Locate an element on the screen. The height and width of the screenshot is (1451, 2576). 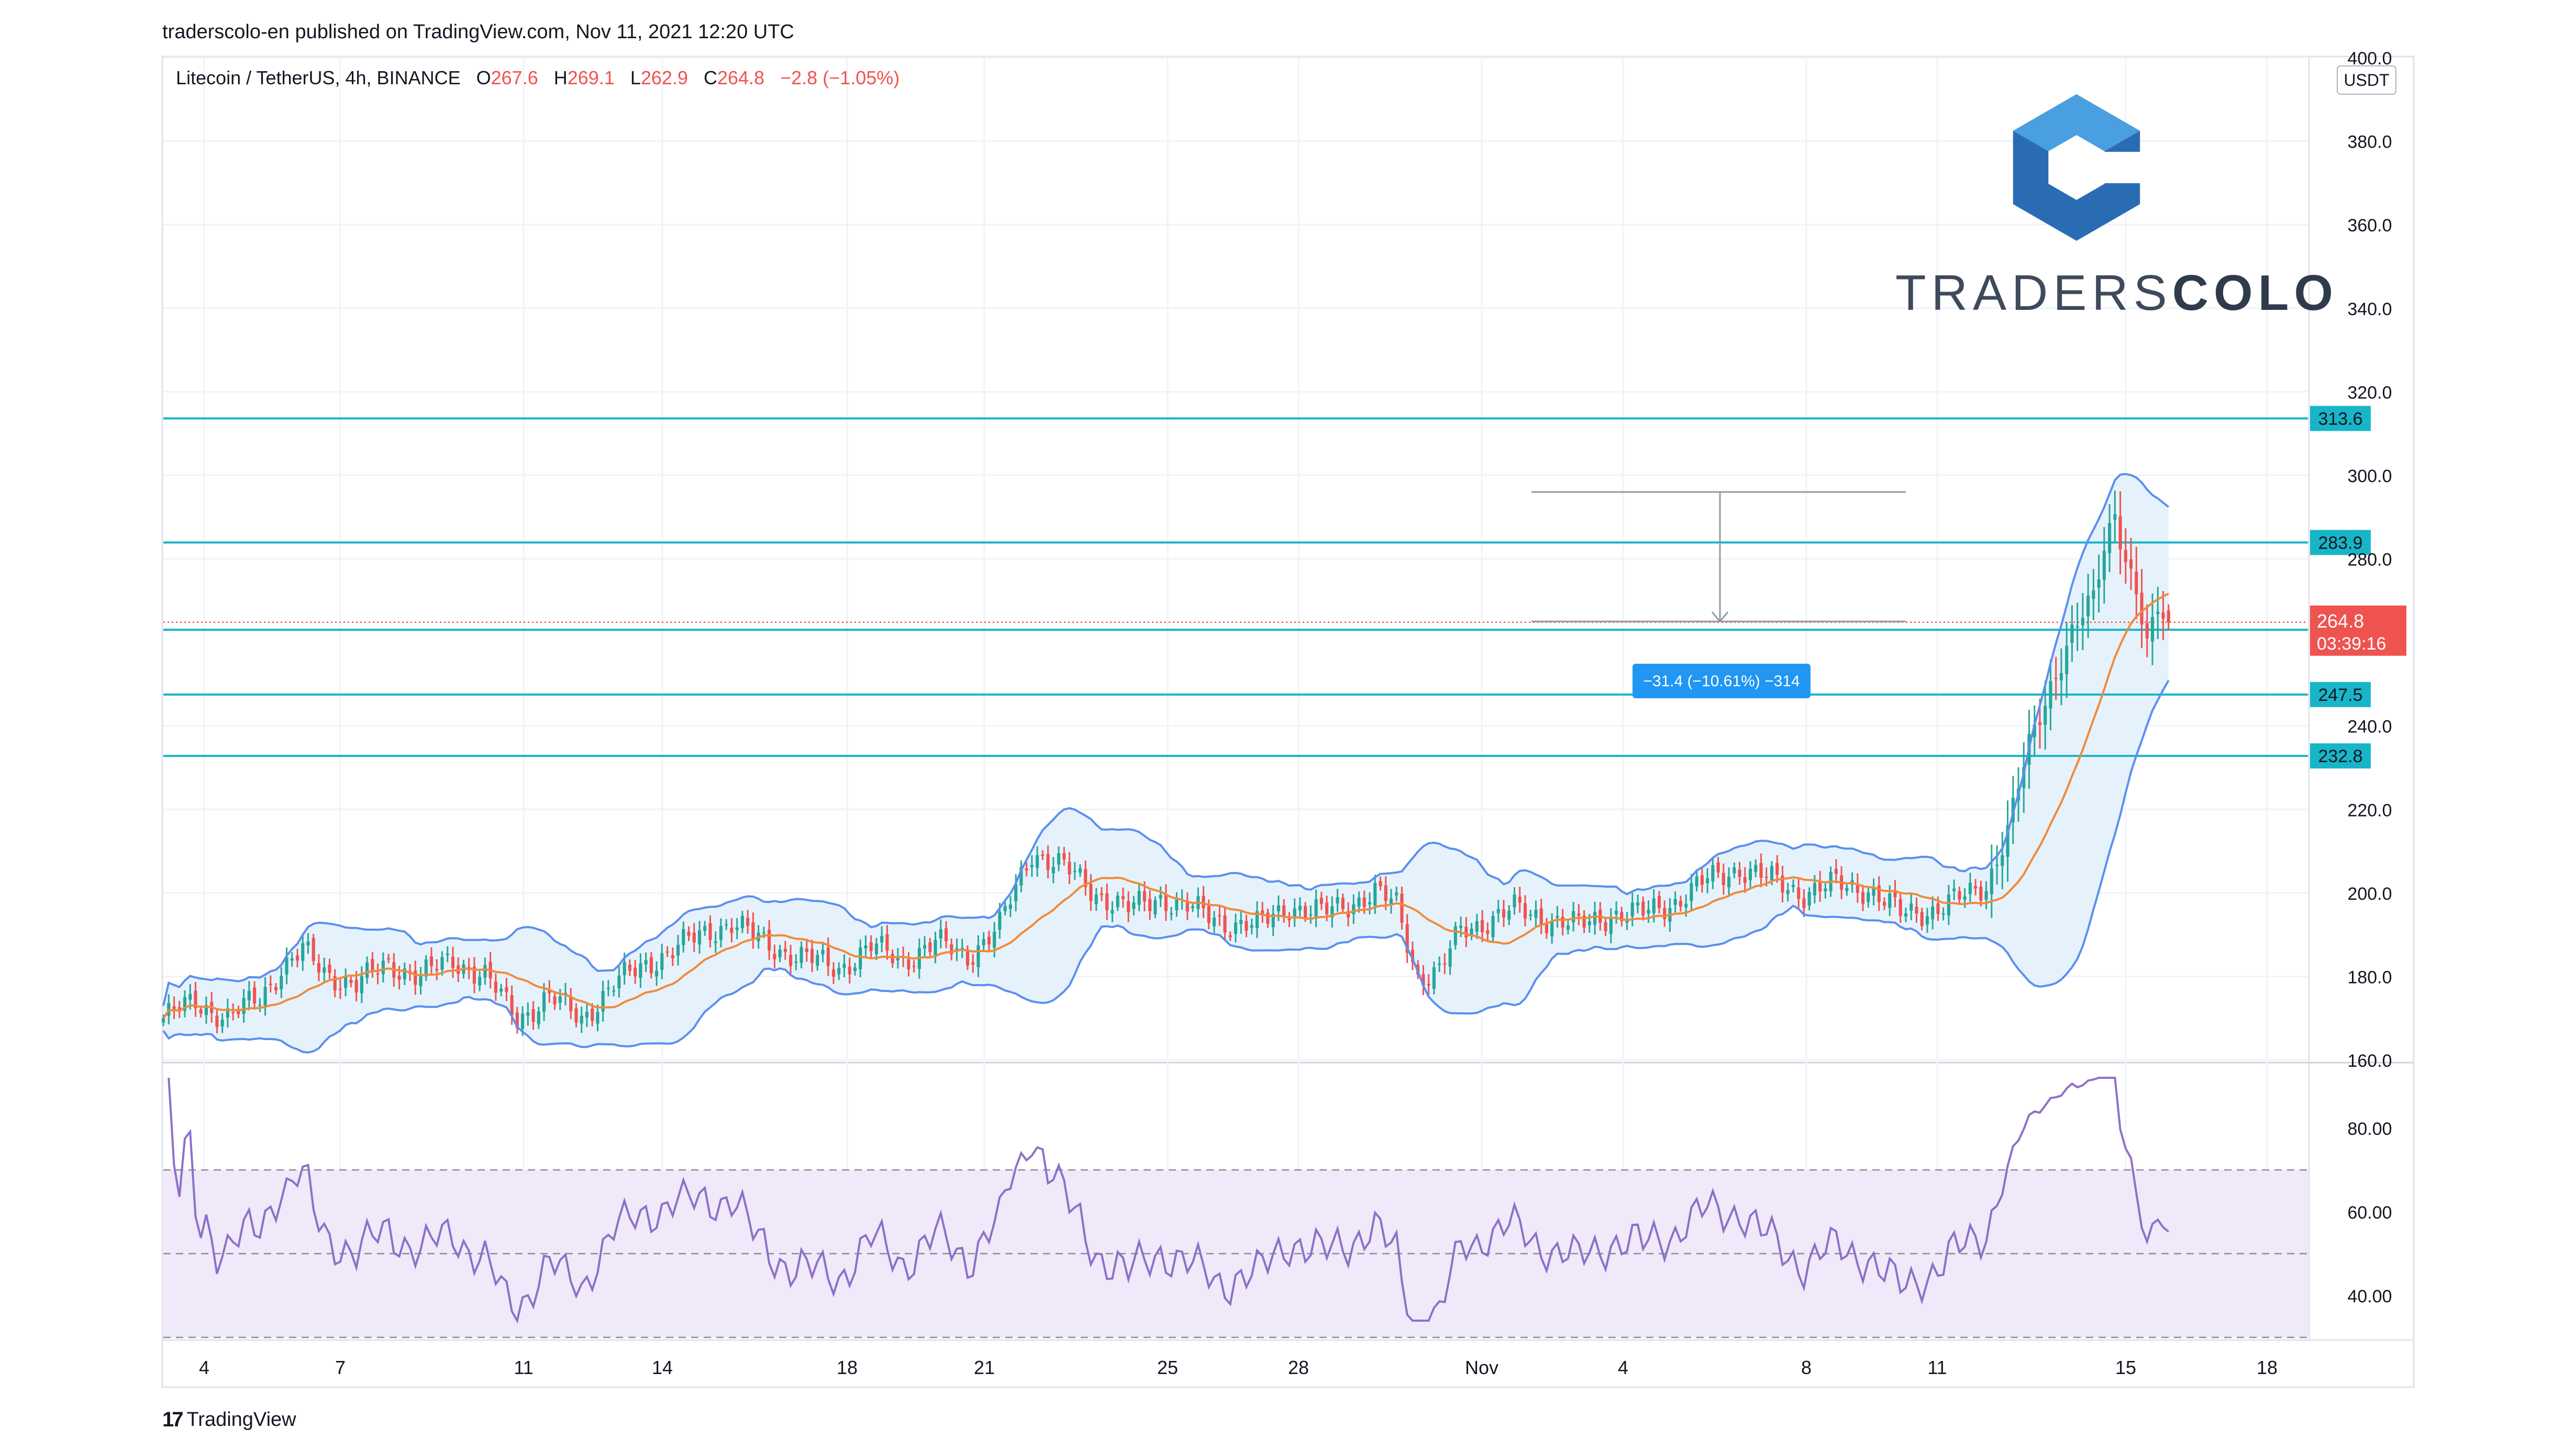
currency-box is located at coordinates (2366, 80).